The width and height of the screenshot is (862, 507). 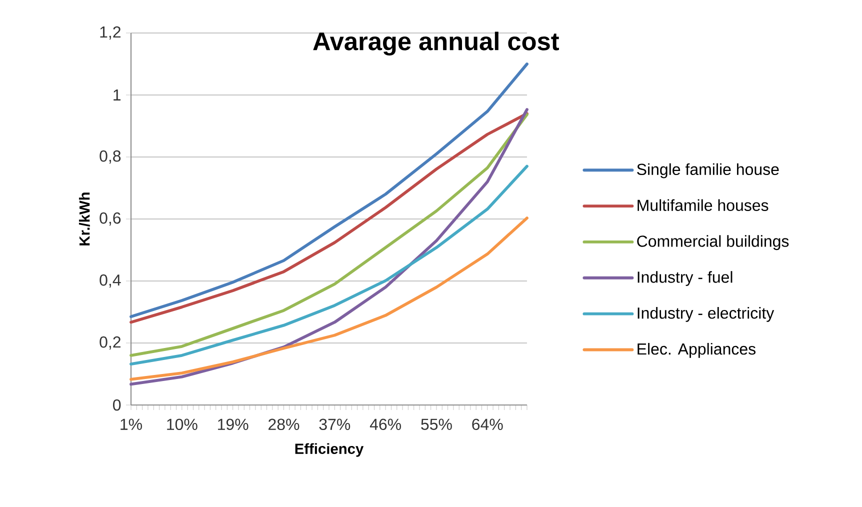 What do you see at coordinates (284, 424) in the screenshot?
I see `x-tick-label: 28%` at bounding box center [284, 424].